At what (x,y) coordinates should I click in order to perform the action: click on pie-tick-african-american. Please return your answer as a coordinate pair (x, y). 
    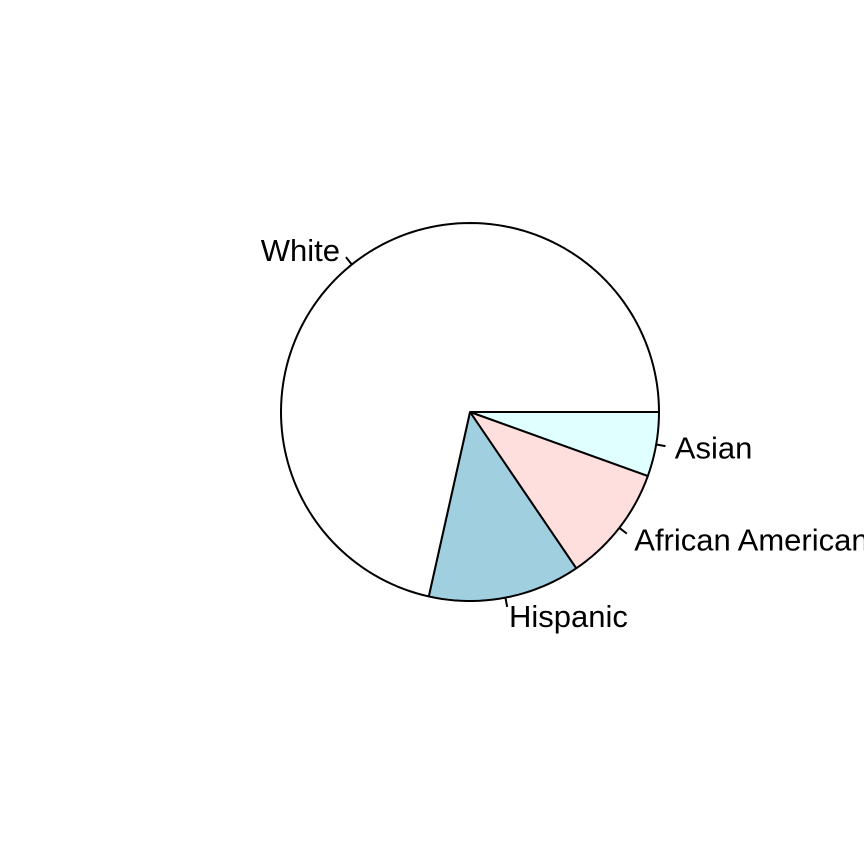
    Looking at the image, I should click on (623, 531).